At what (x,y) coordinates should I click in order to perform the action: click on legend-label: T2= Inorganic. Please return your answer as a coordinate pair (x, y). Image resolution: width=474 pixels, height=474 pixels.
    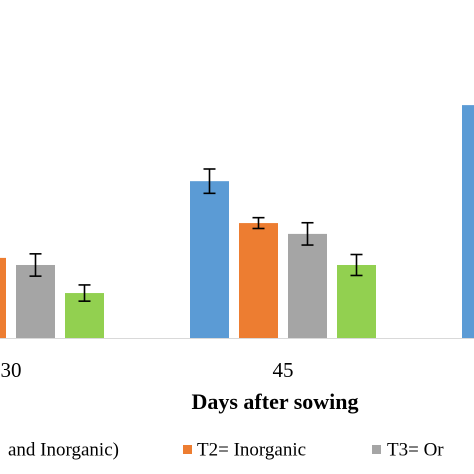
    Looking at the image, I should click on (251, 449).